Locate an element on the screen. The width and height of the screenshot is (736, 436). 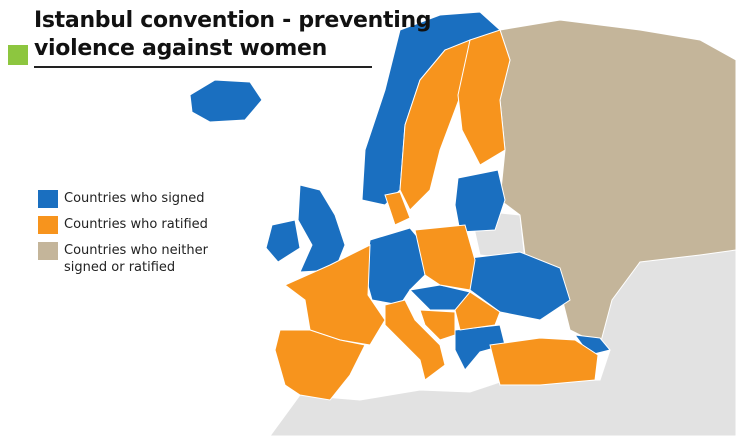
legend-label: Countries who neither signed or ratified is located at coordinates (136, 259).